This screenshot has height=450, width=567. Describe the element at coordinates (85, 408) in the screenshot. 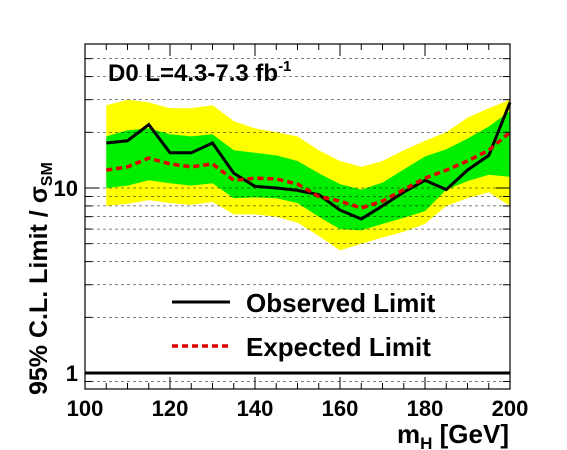

I see `x-tick-label: 100` at that location.